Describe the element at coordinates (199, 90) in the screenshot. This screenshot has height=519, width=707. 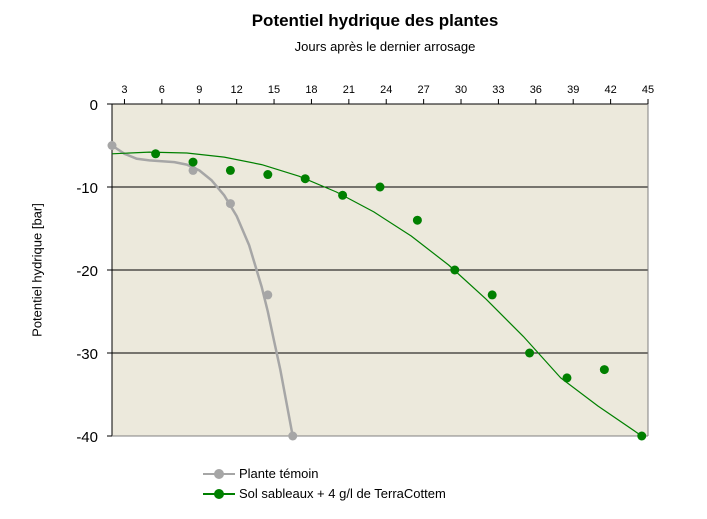
I see `x-tick-label: 9` at that location.